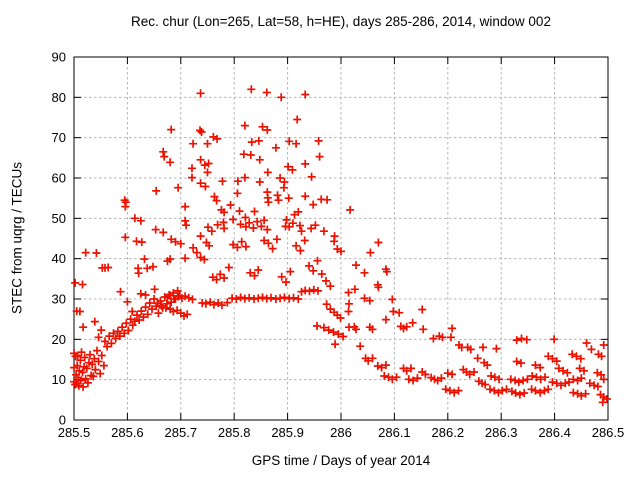  What do you see at coordinates (59, 258) in the screenshot?
I see `y-tick-label: 40` at bounding box center [59, 258].